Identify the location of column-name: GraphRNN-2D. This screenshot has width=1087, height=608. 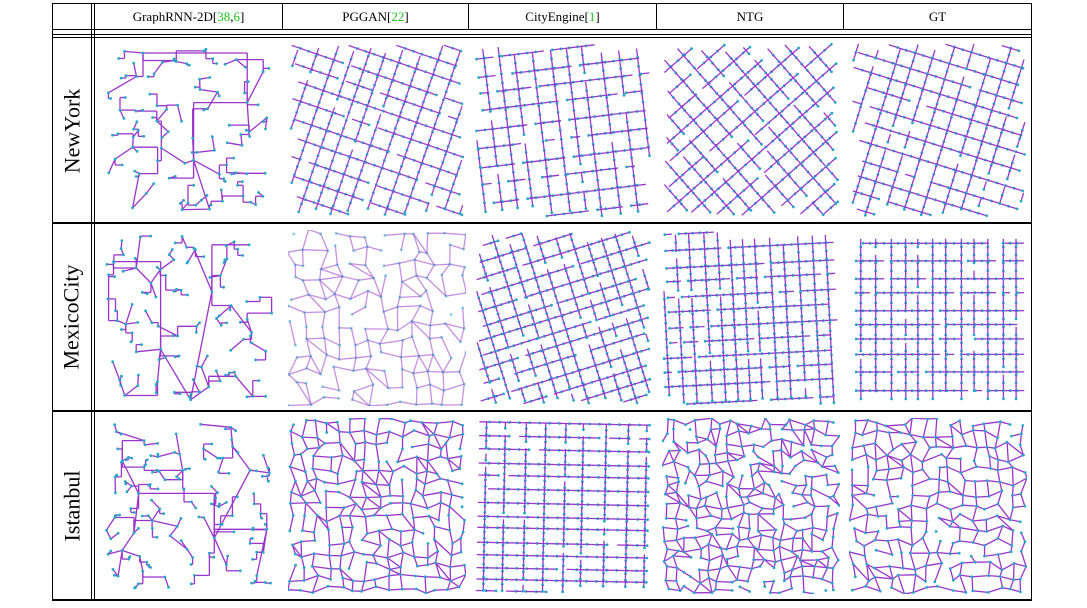
(172, 16).